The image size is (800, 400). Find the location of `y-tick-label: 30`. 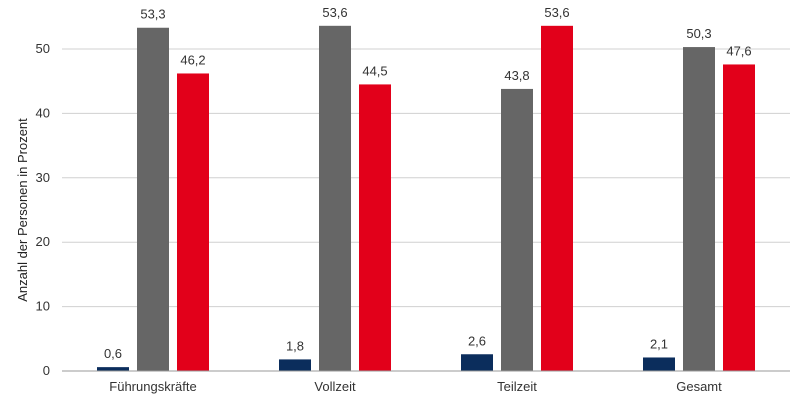

y-tick-label: 30 is located at coordinates (43, 177).